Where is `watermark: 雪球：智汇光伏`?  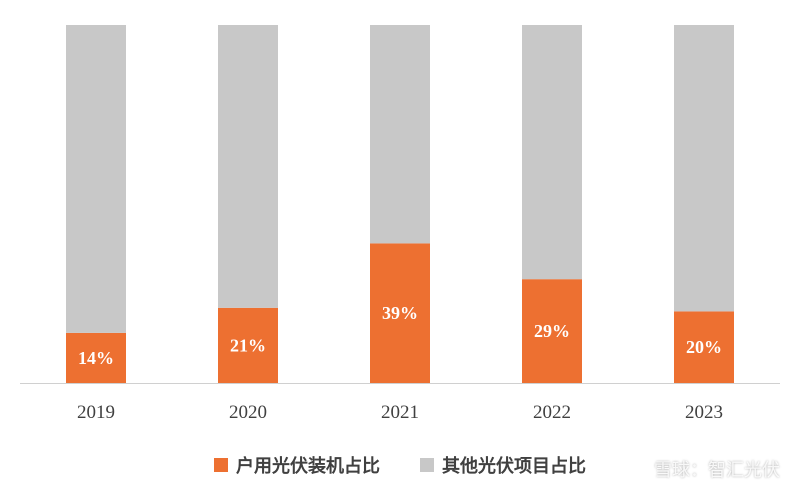
watermark: 雪球：智汇光伏 is located at coordinates (703, 469).